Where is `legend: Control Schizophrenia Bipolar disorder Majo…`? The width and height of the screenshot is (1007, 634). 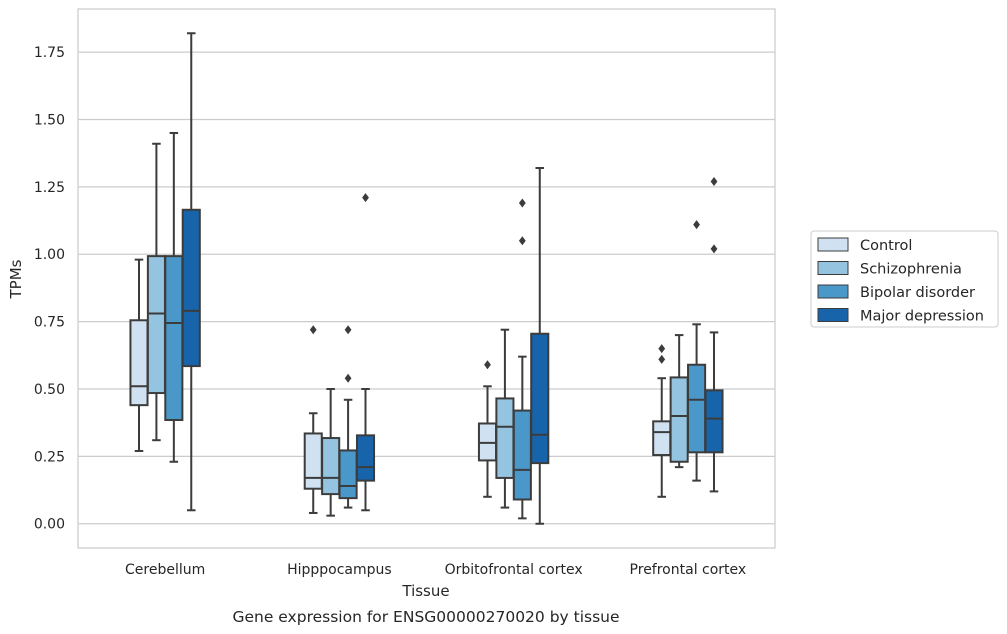 legend: Control Schizophrenia Bipolar disorder Majo… is located at coordinates (904, 279).